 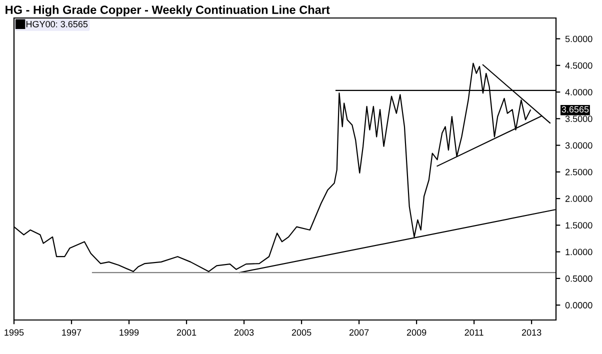 What do you see at coordinates (579, 252) in the screenshot?
I see `y-tick-label: 1.0000` at bounding box center [579, 252].